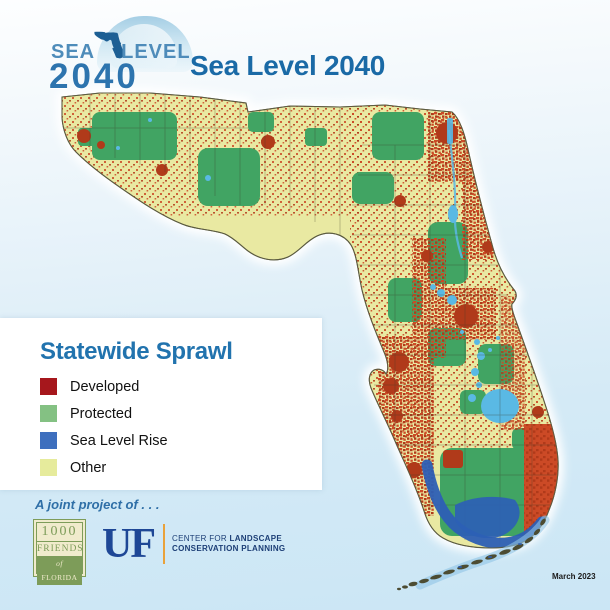 The image size is (610, 610). What do you see at coordinates (48, 386) in the screenshot?
I see `developed-swatch` at bounding box center [48, 386].